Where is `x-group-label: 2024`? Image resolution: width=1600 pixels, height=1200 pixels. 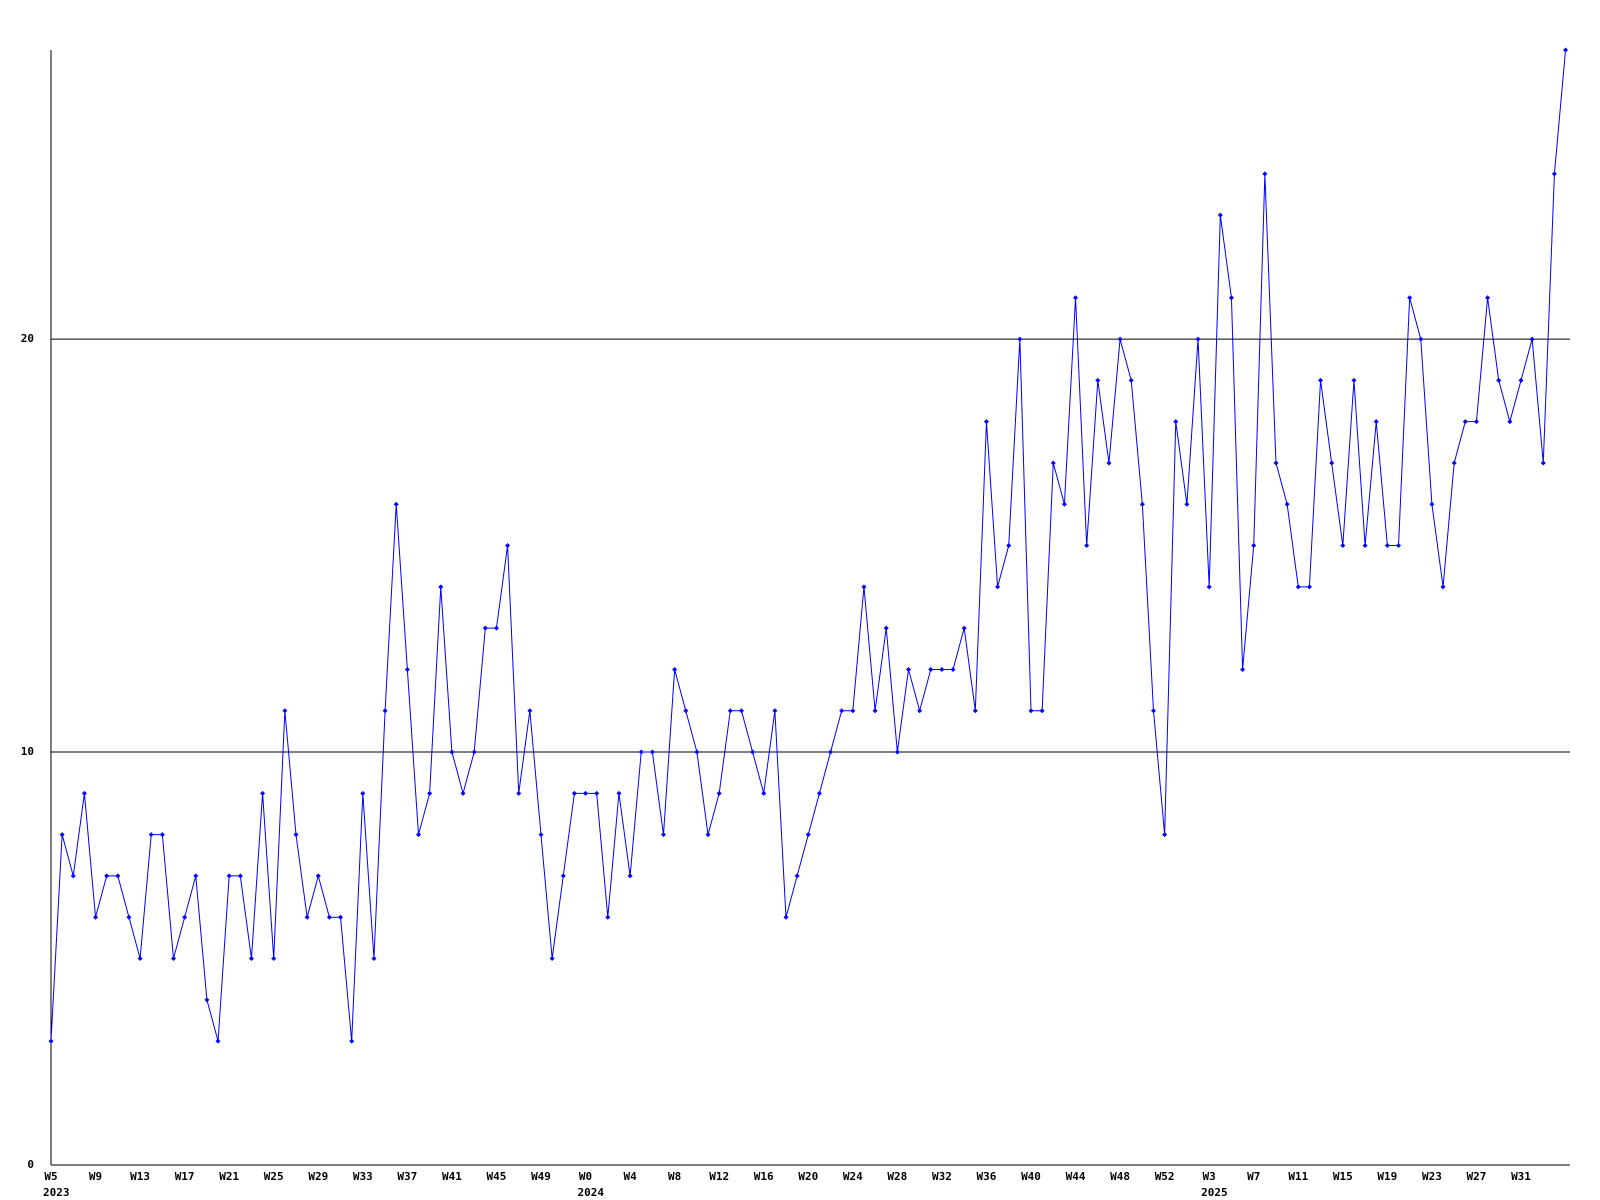 x-group-label: 2024 is located at coordinates (591, 1192).